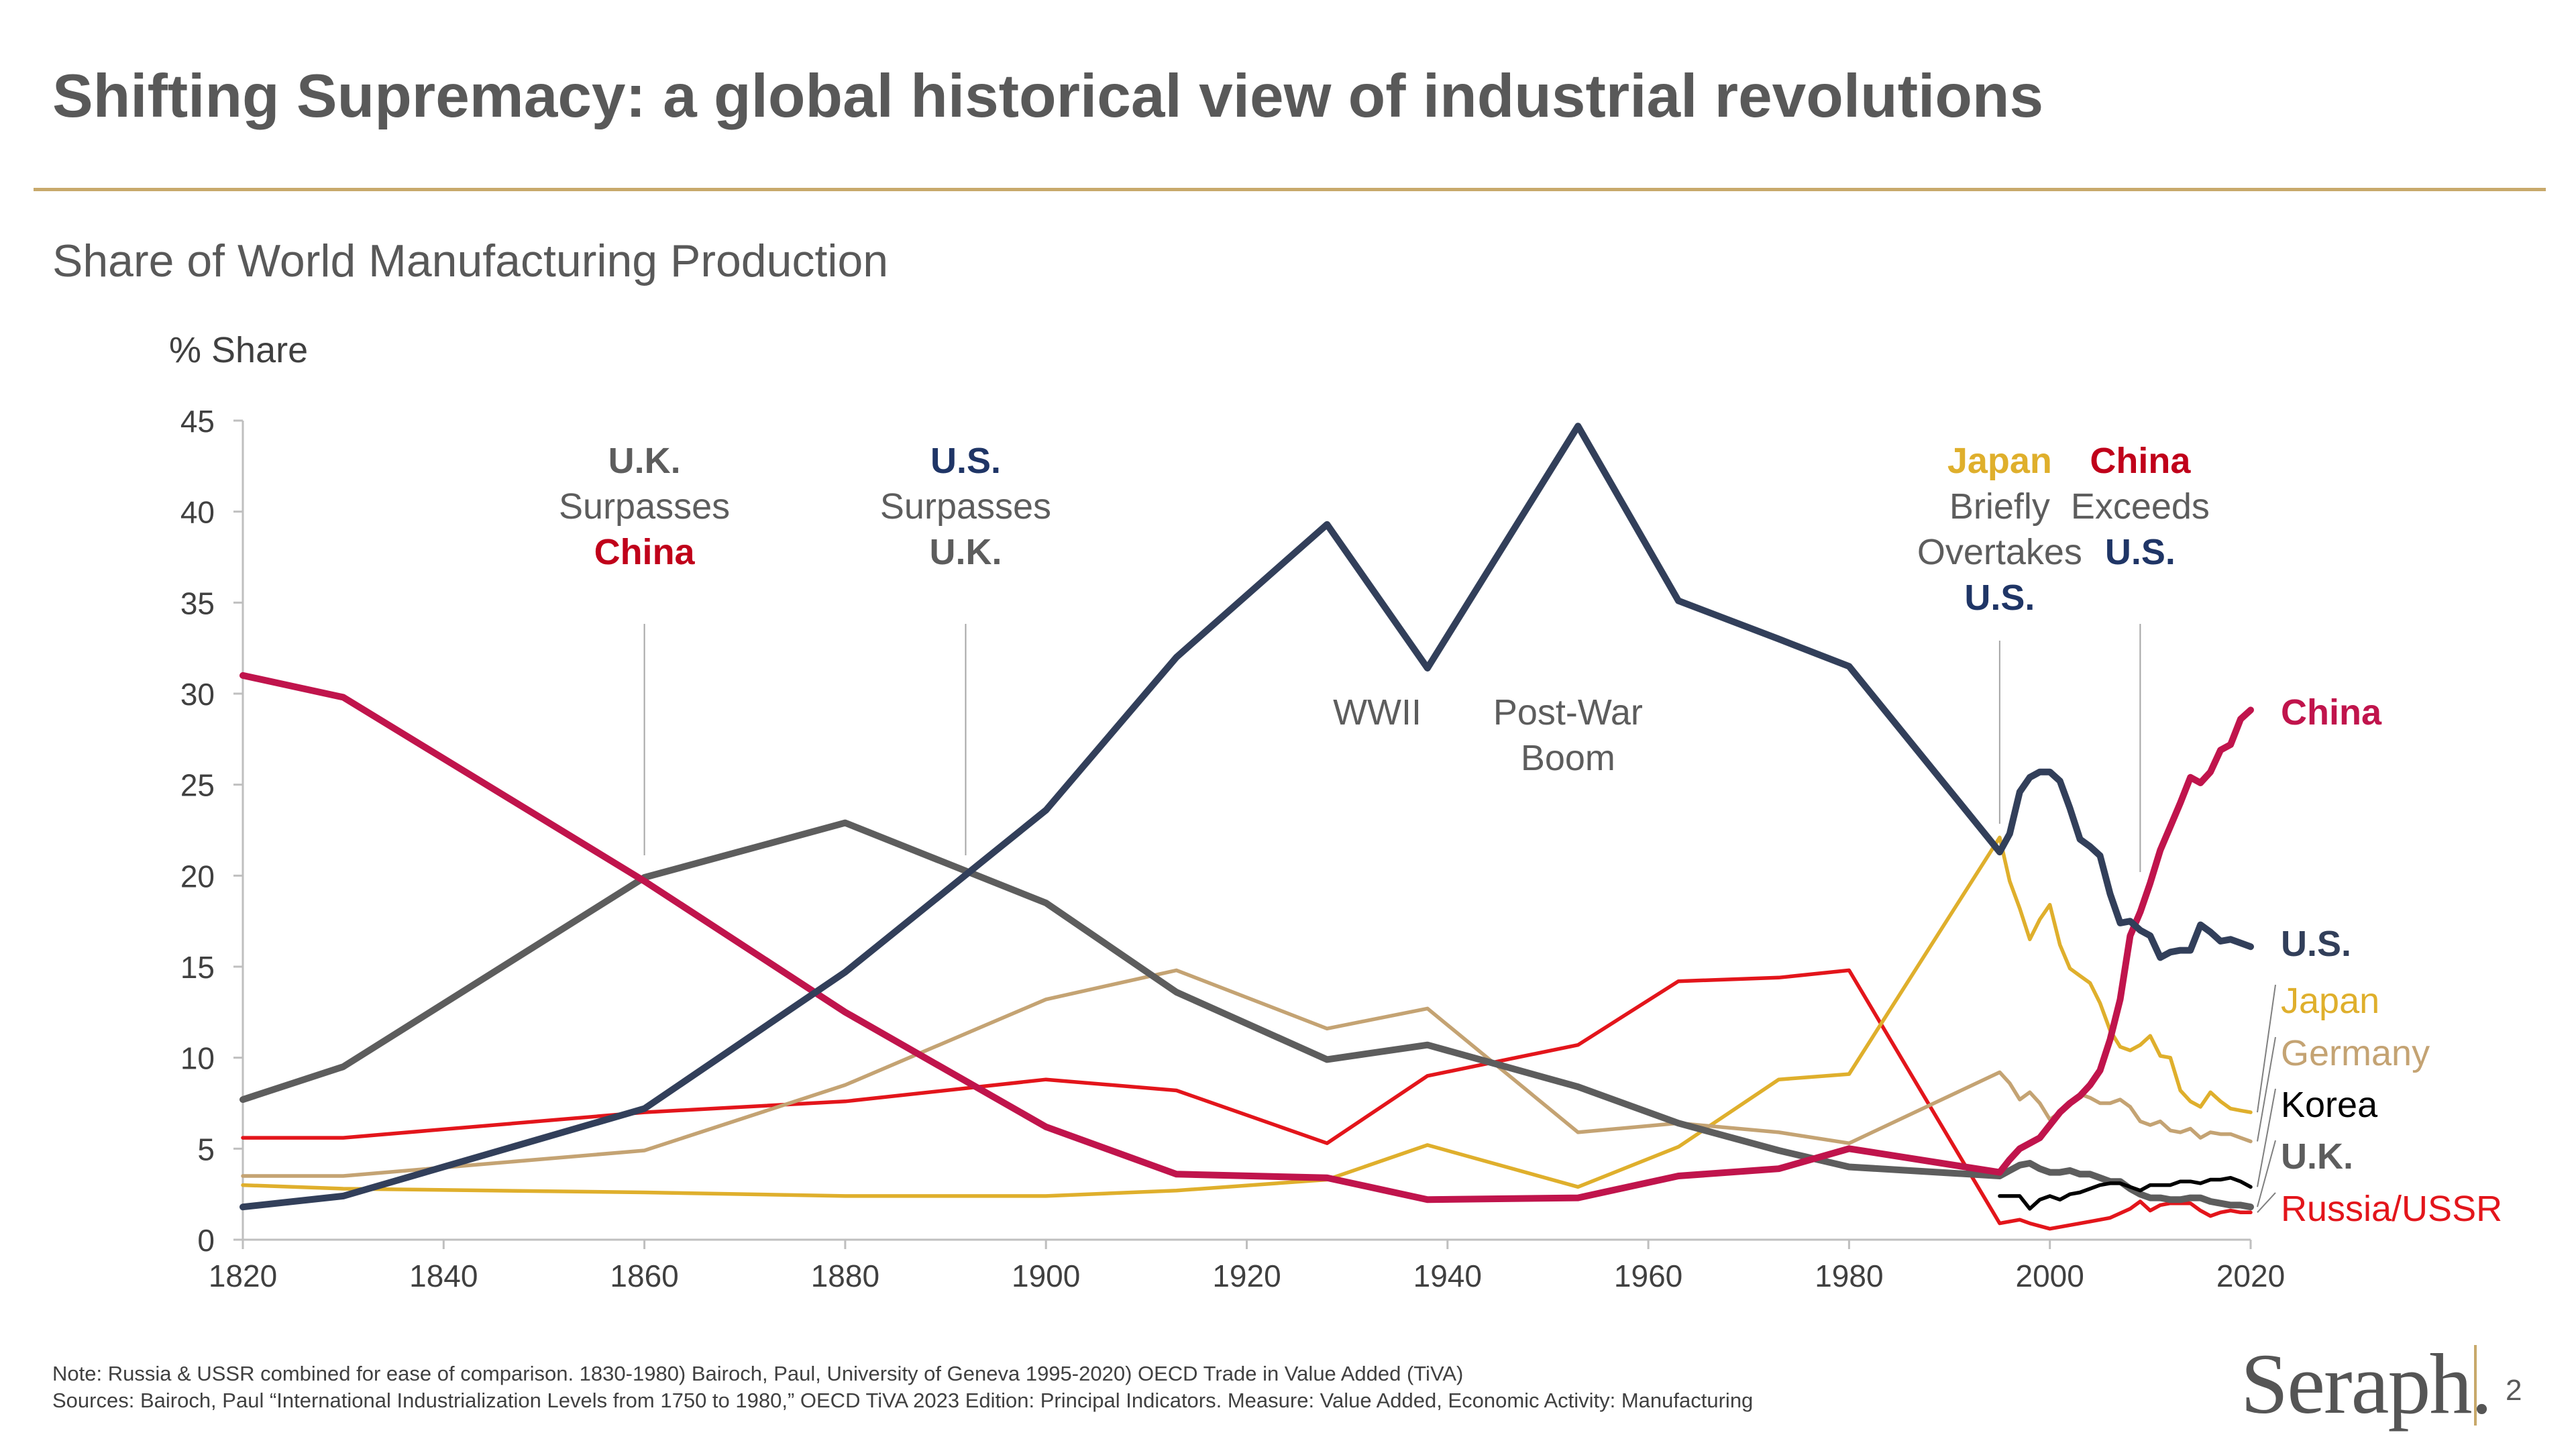 The height and width of the screenshot is (1449, 2576). What do you see at coordinates (1290, 189) in the screenshot?
I see `title-divider` at bounding box center [1290, 189].